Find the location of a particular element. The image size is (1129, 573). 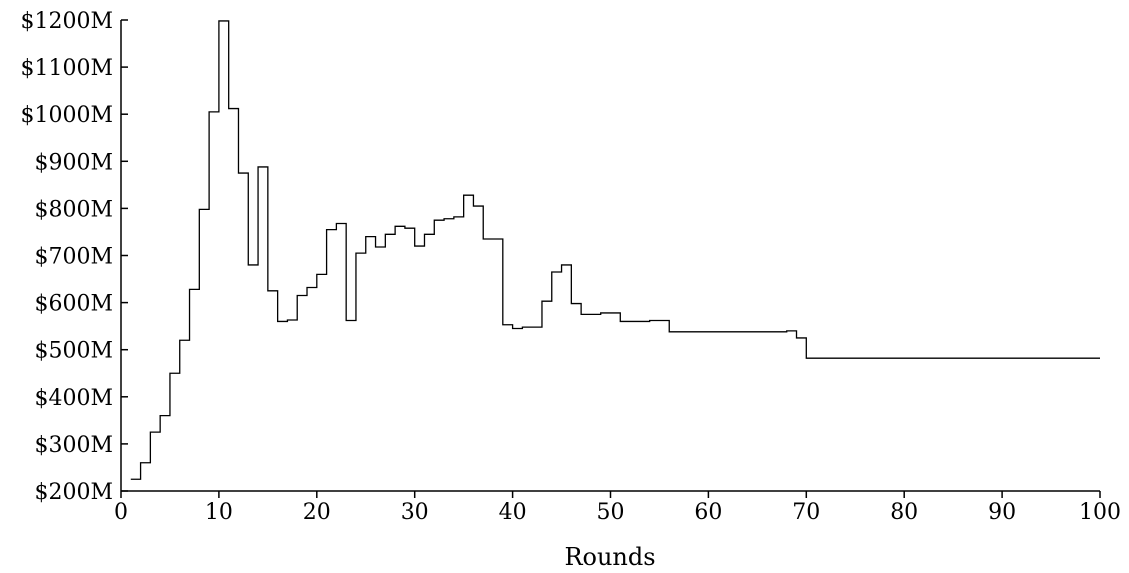

y-tick-label: $900M is located at coordinates (73, 162).